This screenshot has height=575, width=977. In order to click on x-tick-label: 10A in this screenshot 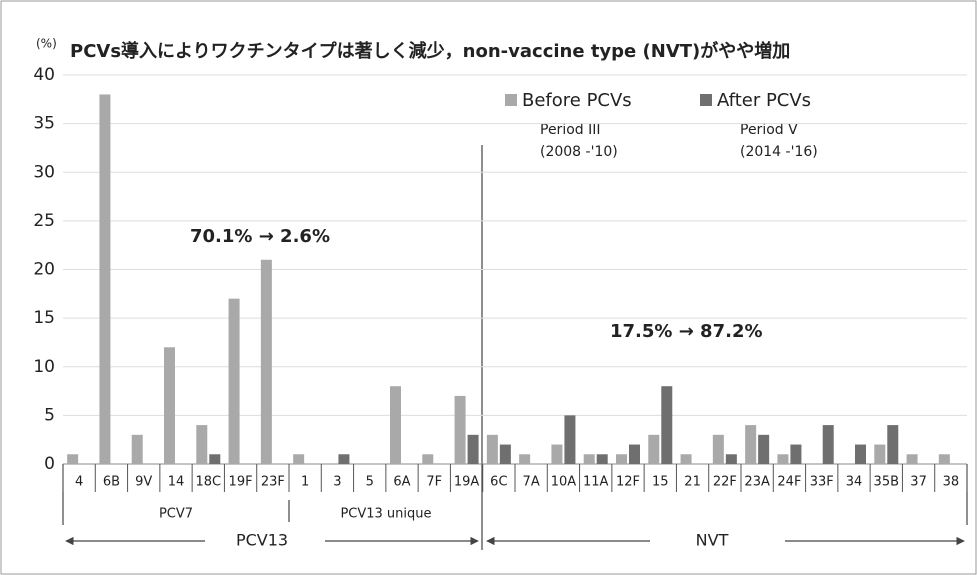, I will do `click(564, 482)`.